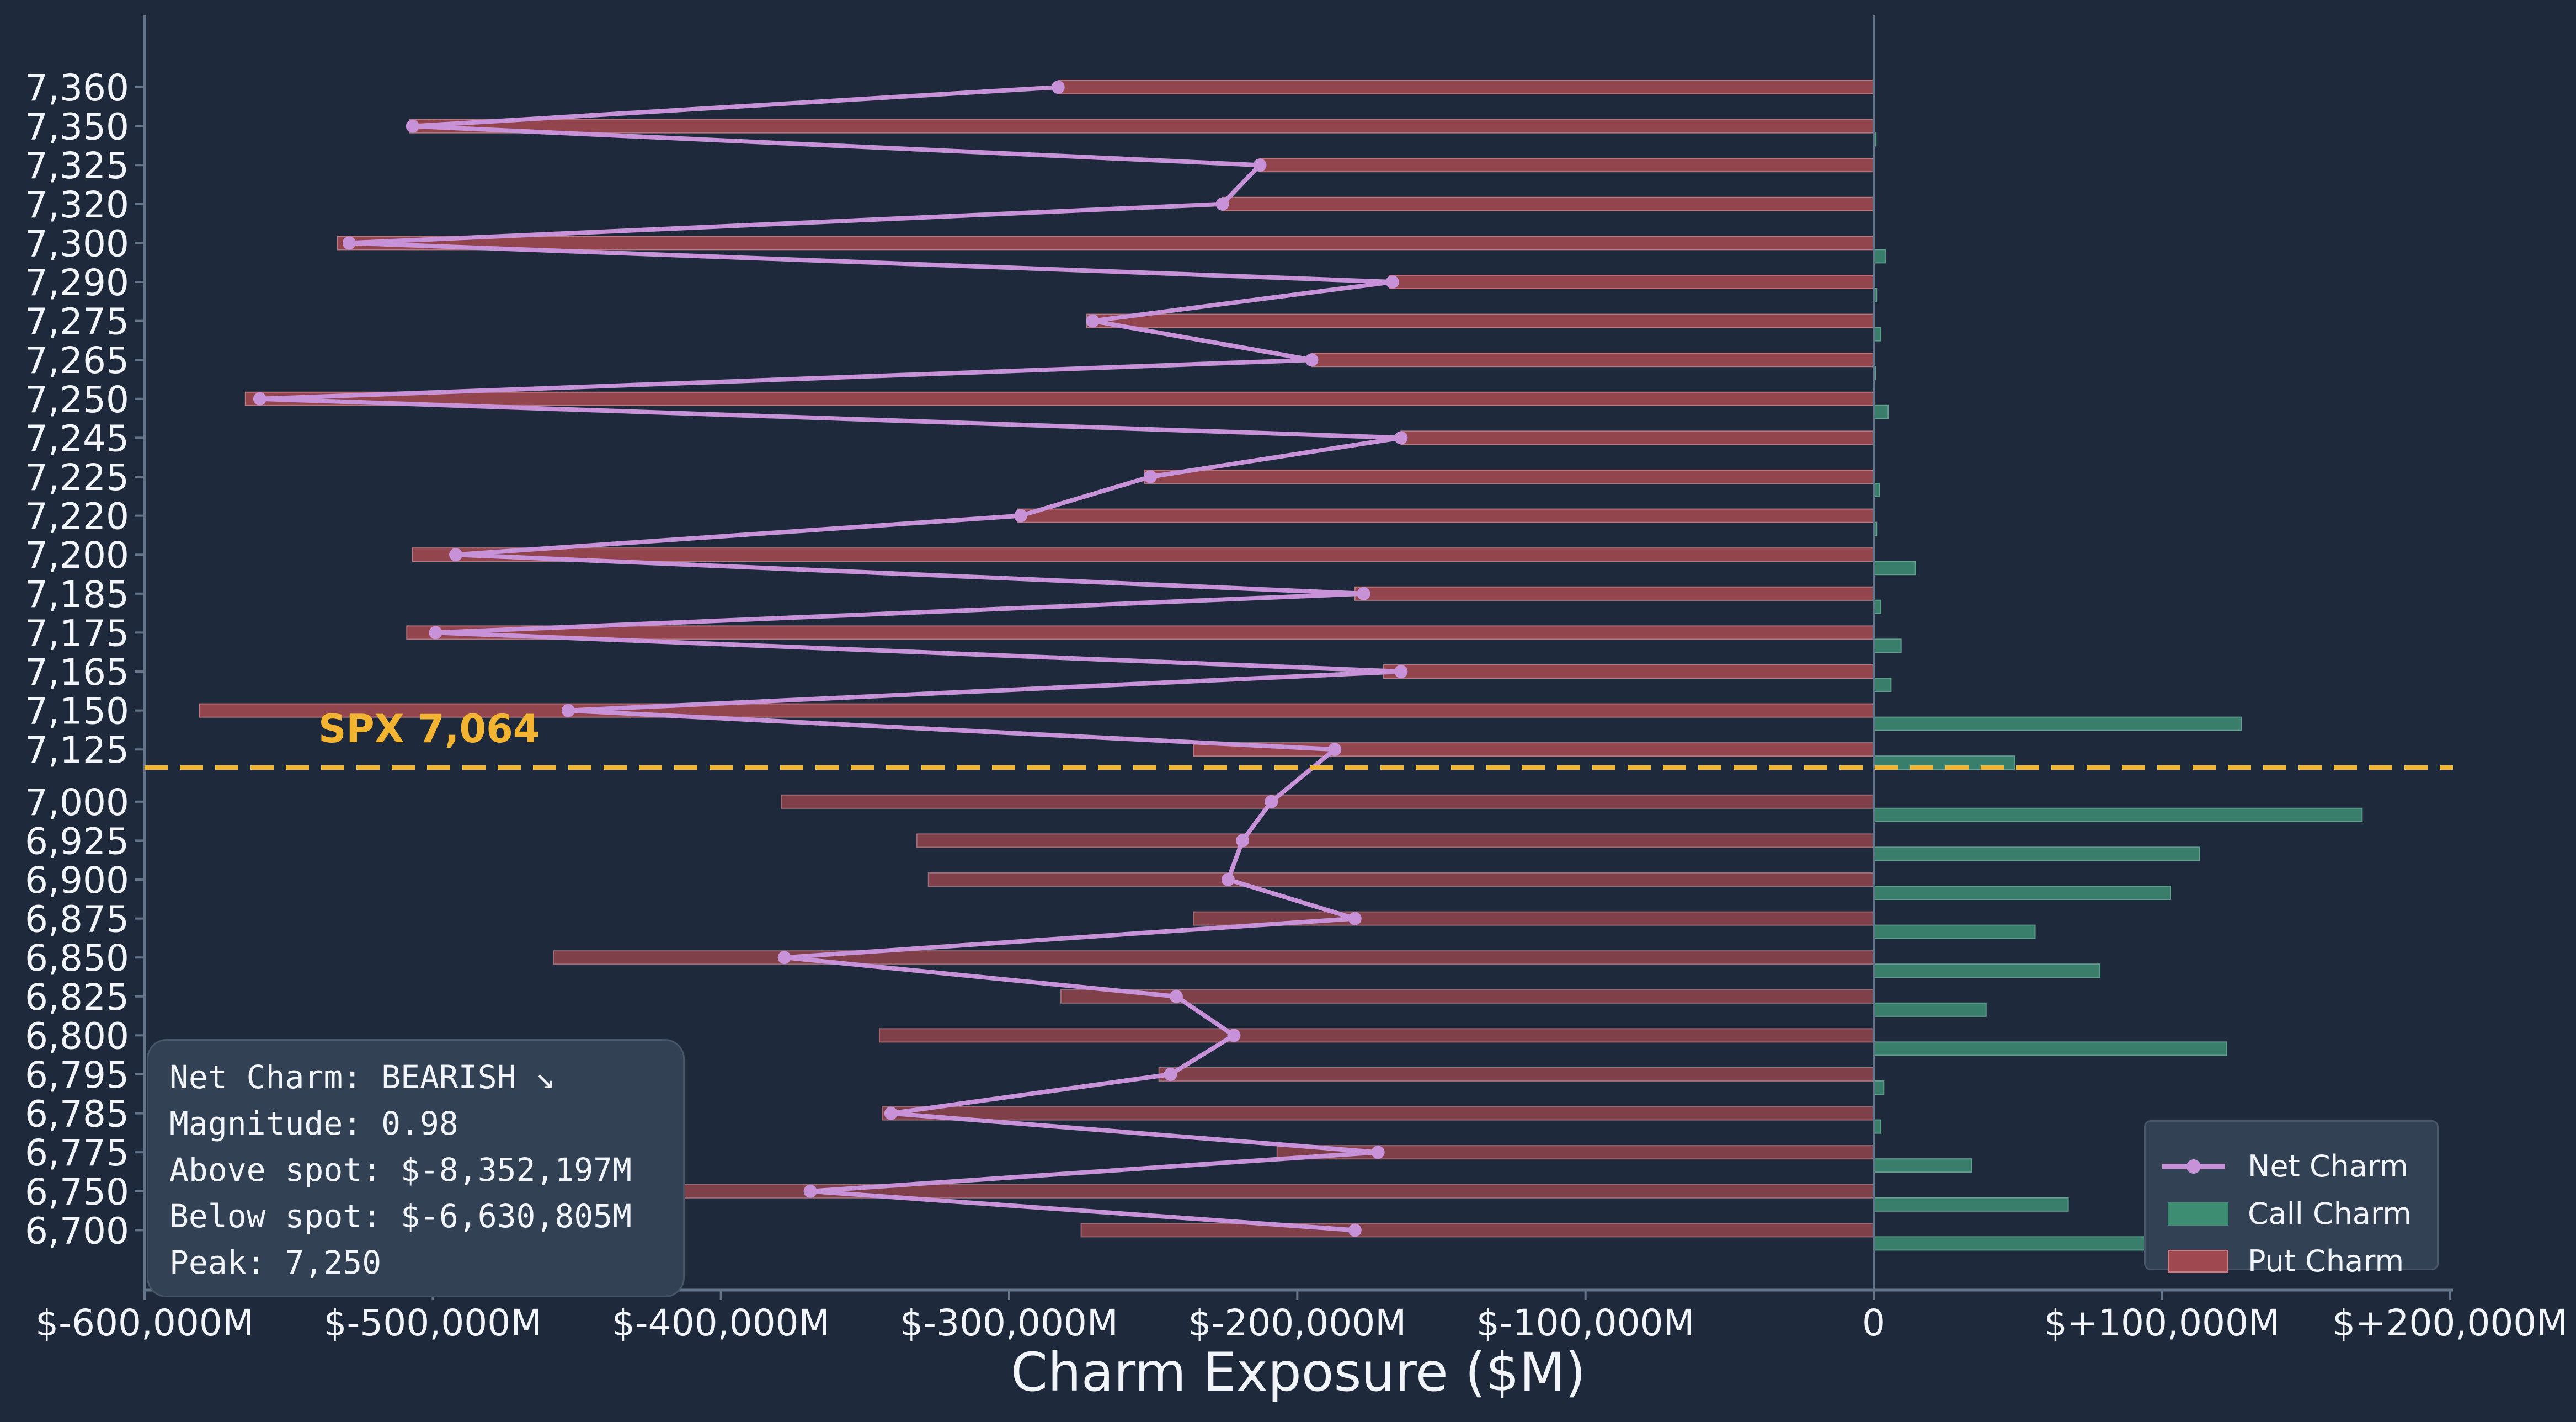 This screenshot has height=1422, width=2576. Describe the element at coordinates (721, 1323) in the screenshot. I see `x-tick-label: $-400,000M` at that location.